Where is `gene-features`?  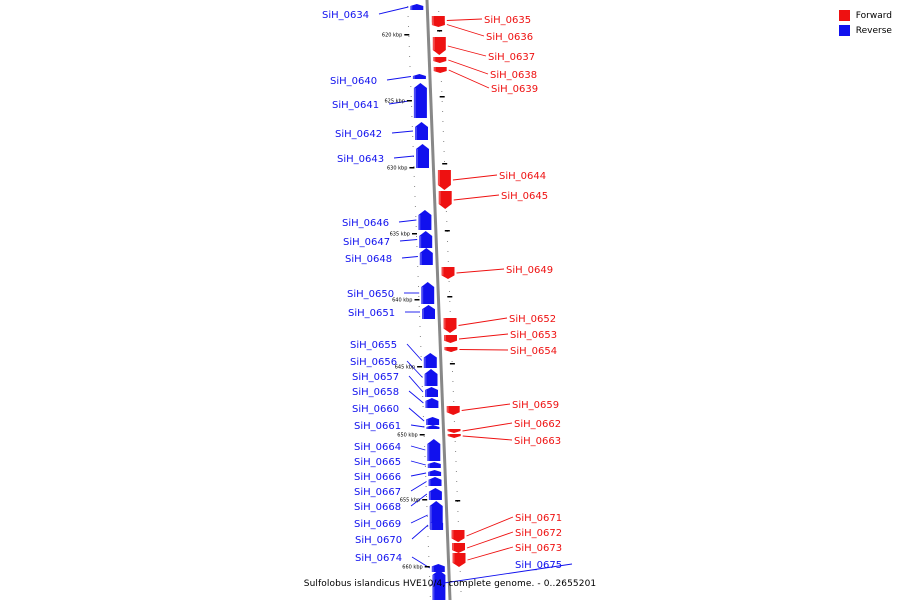 gene-features is located at coordinates (438, 302).